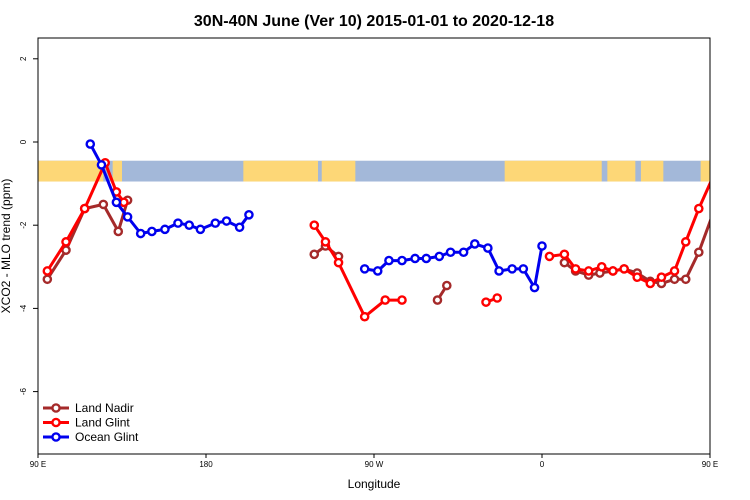 The image size is (750, 500). I want to click on y-tick-label: 2, so click(23, 58).